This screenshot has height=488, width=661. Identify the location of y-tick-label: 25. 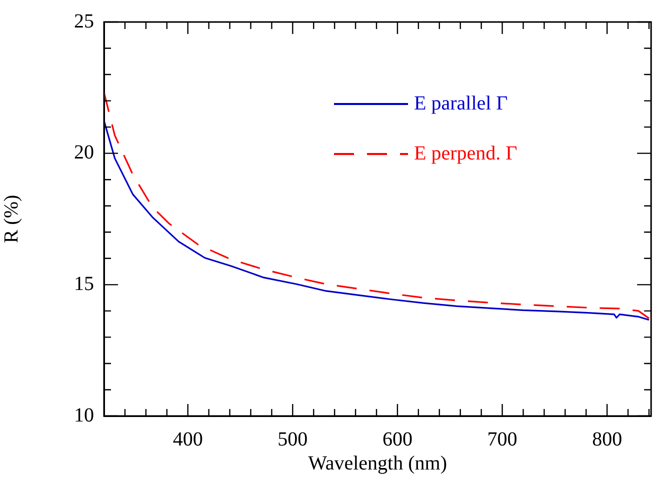
(84, 21).